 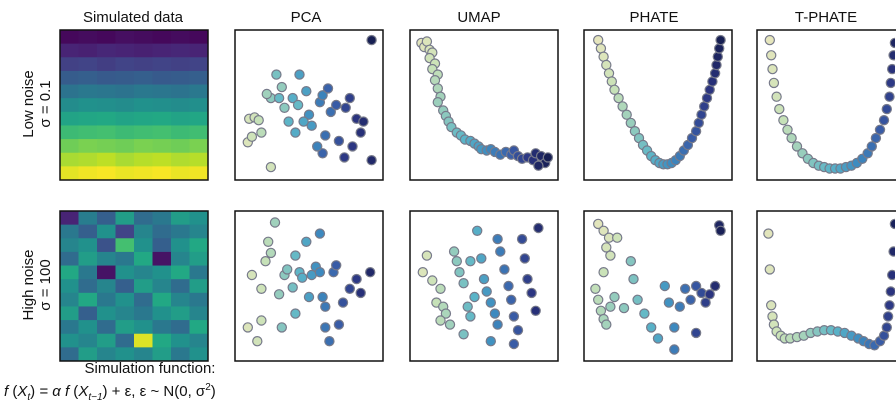 What do you see at coordinates (309, 103) in the screenshot?
I see `scatter-points` at bounding box center [309, 103].